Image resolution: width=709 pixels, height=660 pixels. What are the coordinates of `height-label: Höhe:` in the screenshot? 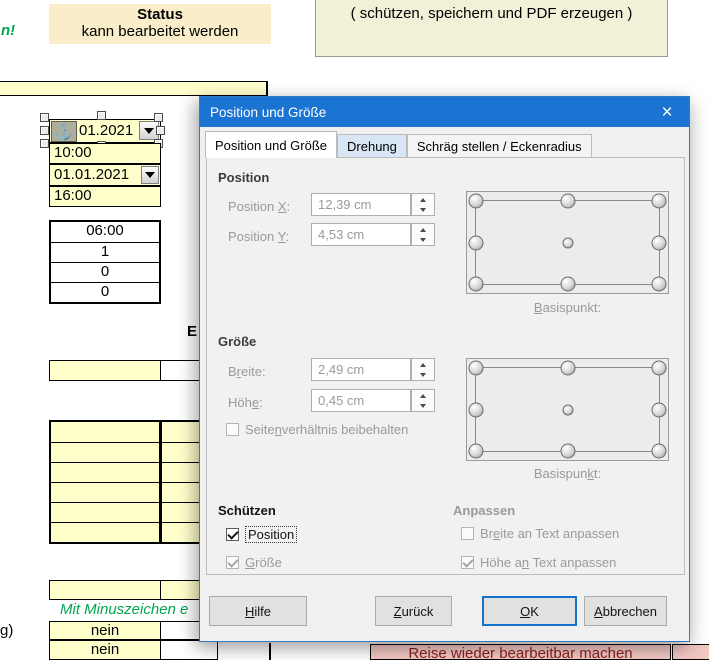 It's located at (245, 402).